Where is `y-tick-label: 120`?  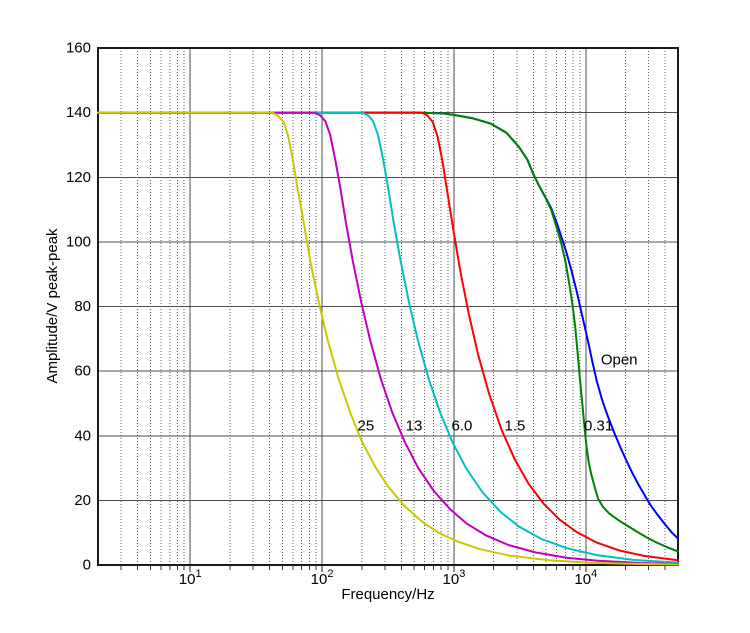 y-tick-label: 120 is located at coordinates (78, 177).